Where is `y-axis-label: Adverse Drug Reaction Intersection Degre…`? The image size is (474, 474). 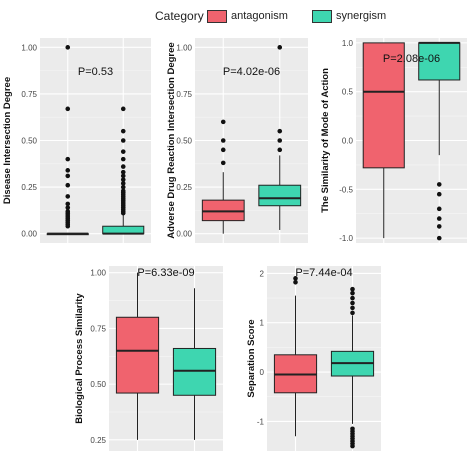 y-axis-label: Adverse Drug Reaction Intersection Degre… is located at coordinates (171, 140).